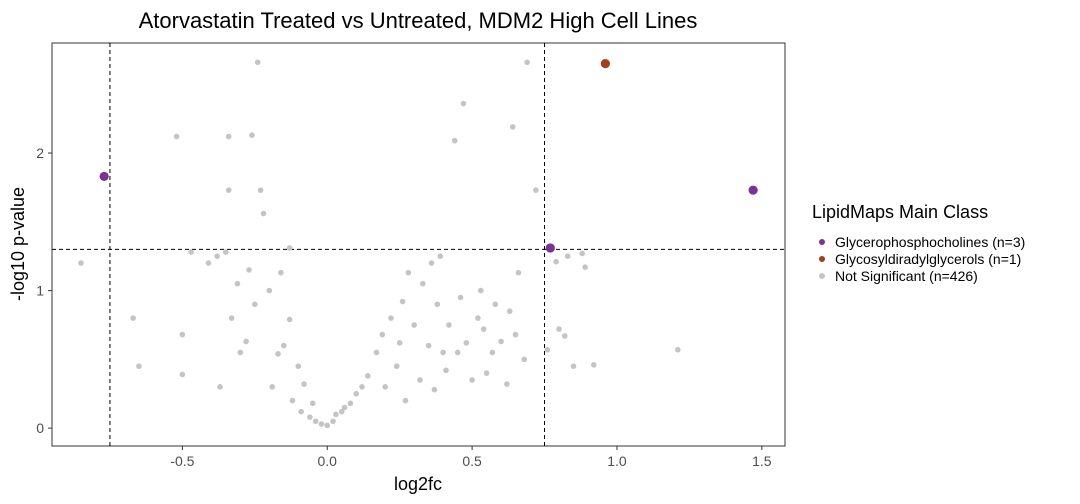 This screenshot has height=504, width=1080. I want to click on legend-label-glycerophosphocholines: Glycerophosphocholines (n=3), so click(930, 241).